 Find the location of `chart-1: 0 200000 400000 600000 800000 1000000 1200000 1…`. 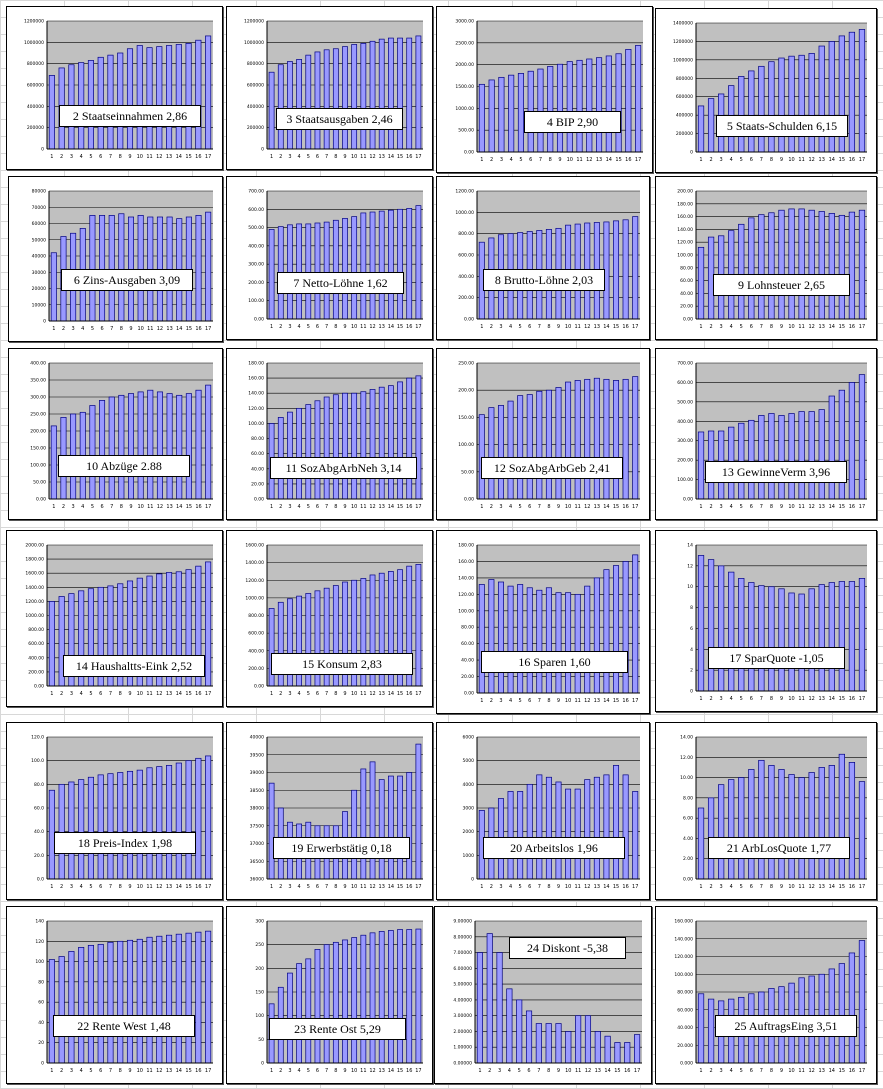

chart-1: 0 200000 400000 600000 800000 1000000 1200000 1… is located at coordinates (114, 88).